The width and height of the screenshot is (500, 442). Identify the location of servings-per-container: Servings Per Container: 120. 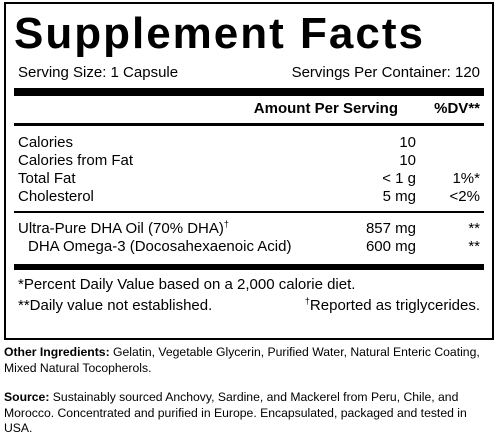
(385, 72).